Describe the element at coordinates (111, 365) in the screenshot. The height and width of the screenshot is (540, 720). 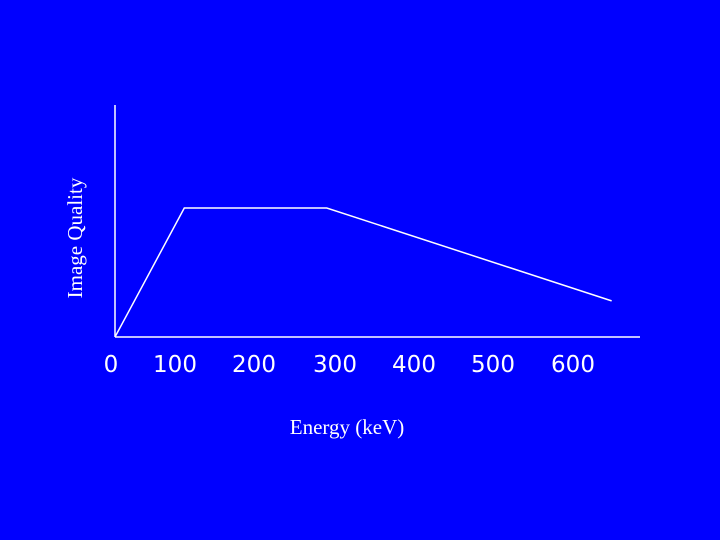
I see `x-tick-label: 0` at that location.